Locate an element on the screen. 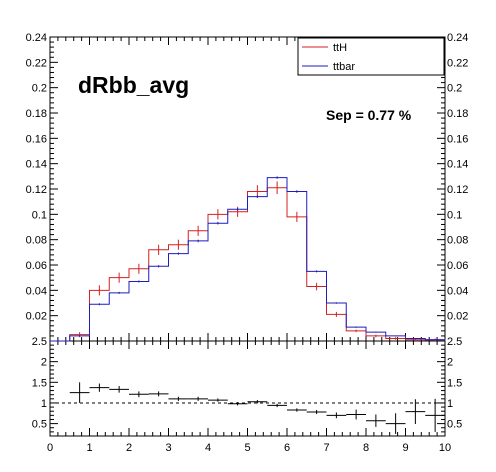 This screenshot has height=472, width=496. separation-annotation: Sep = 0.77 % is located at coordinates (369, 115).